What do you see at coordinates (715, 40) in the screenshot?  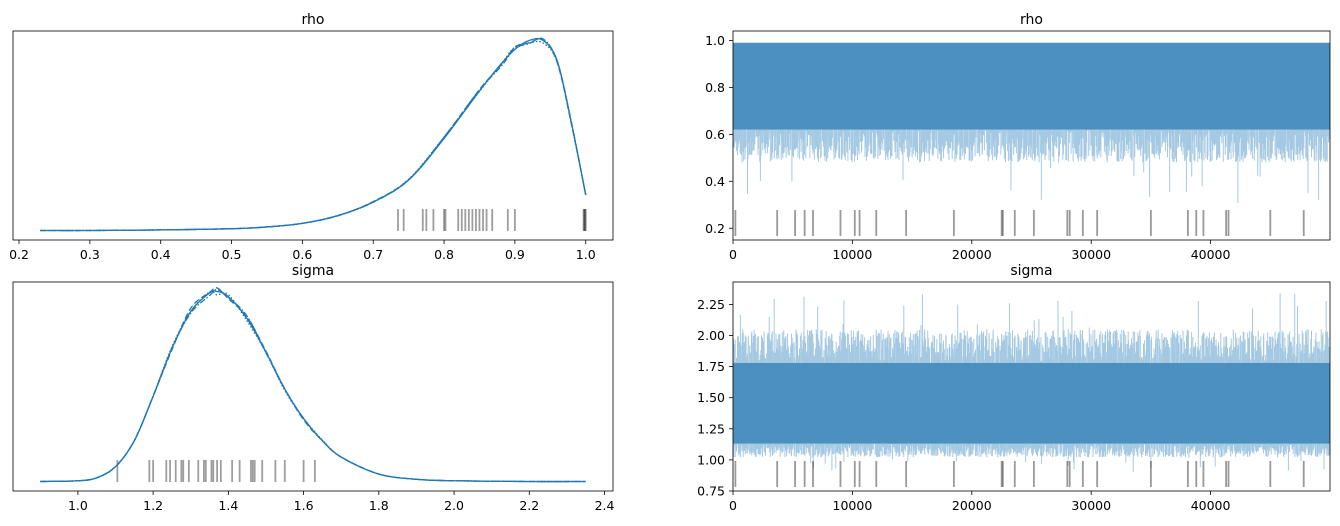 I see `y-tick-label: 1.0` at bounding box center [715, 40].